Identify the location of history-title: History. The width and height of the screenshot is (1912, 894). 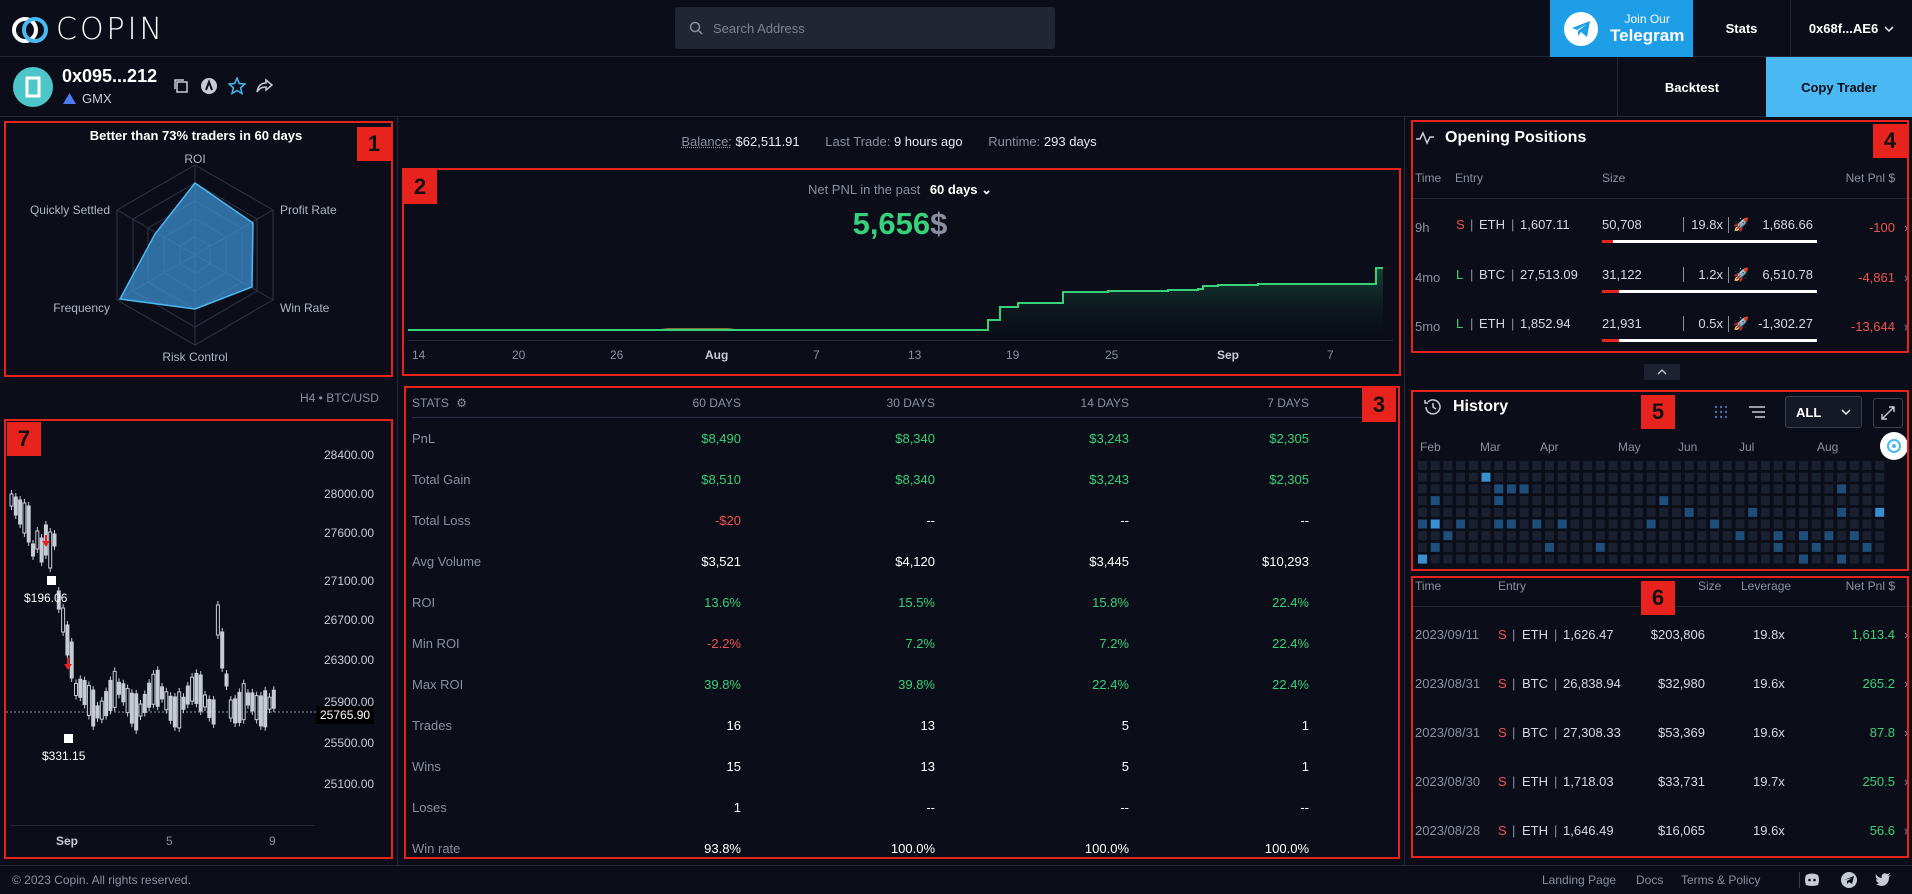
(1465, 407).